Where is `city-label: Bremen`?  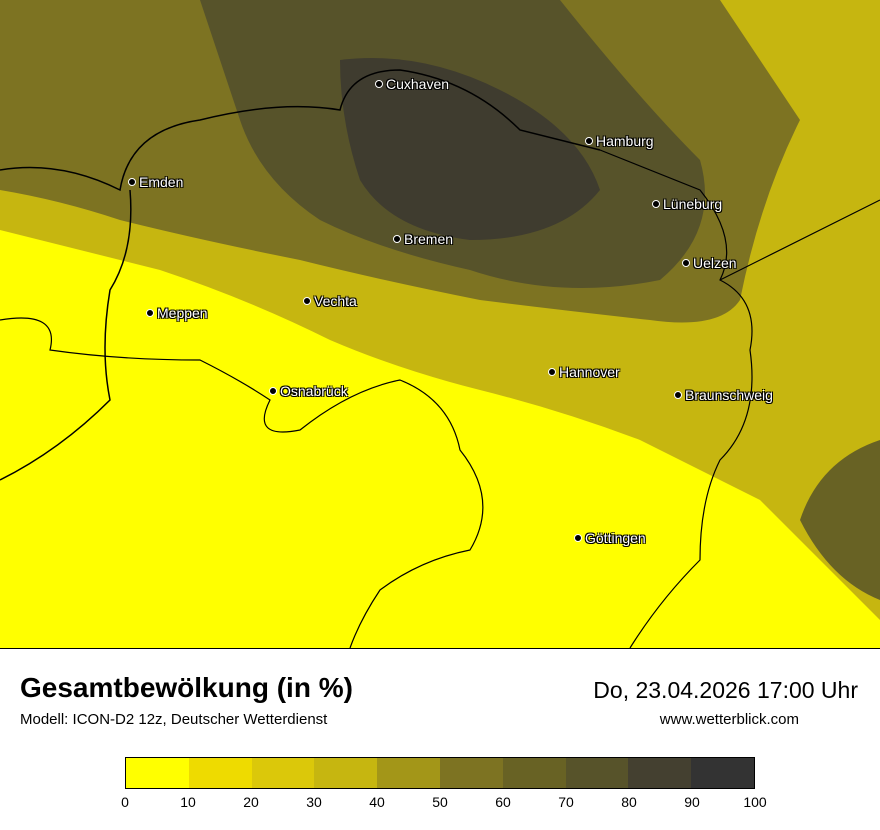
city-label: Bremen is located at coordinates (429, 239).